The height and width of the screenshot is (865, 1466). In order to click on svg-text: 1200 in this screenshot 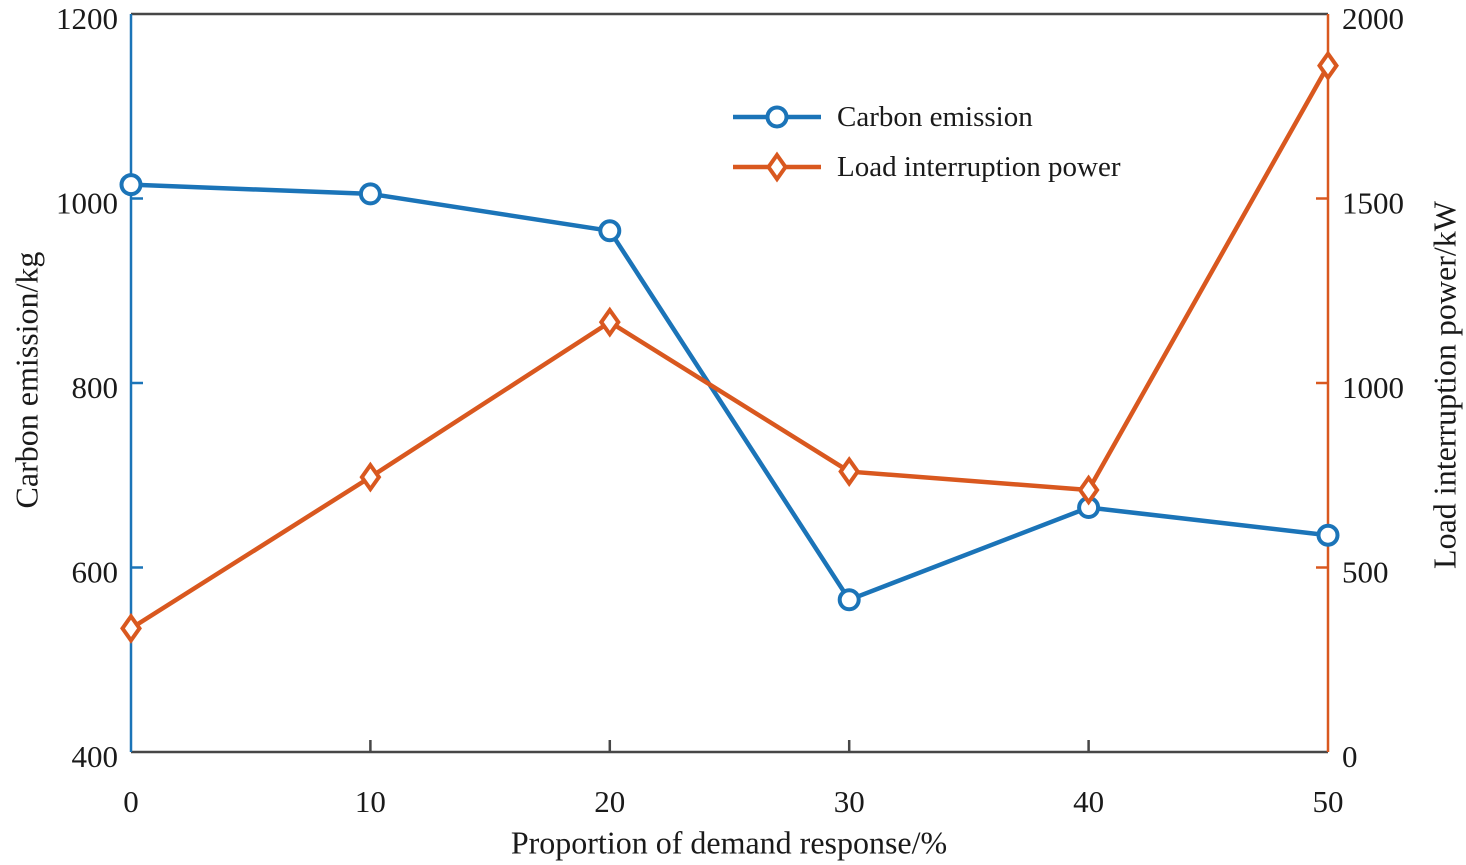, I will do `click(87, 18)`.